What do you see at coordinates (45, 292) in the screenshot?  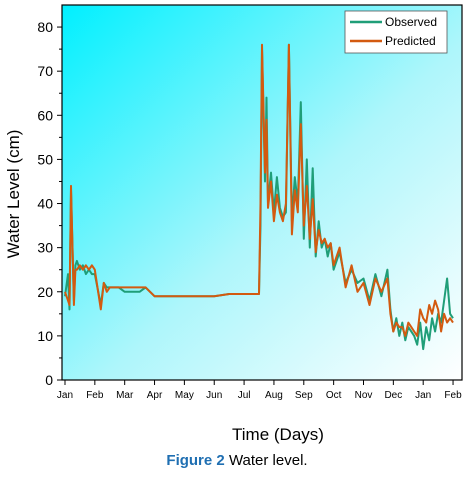 I see `y-tick-label-2: 20` at bounding box center [45, 292].